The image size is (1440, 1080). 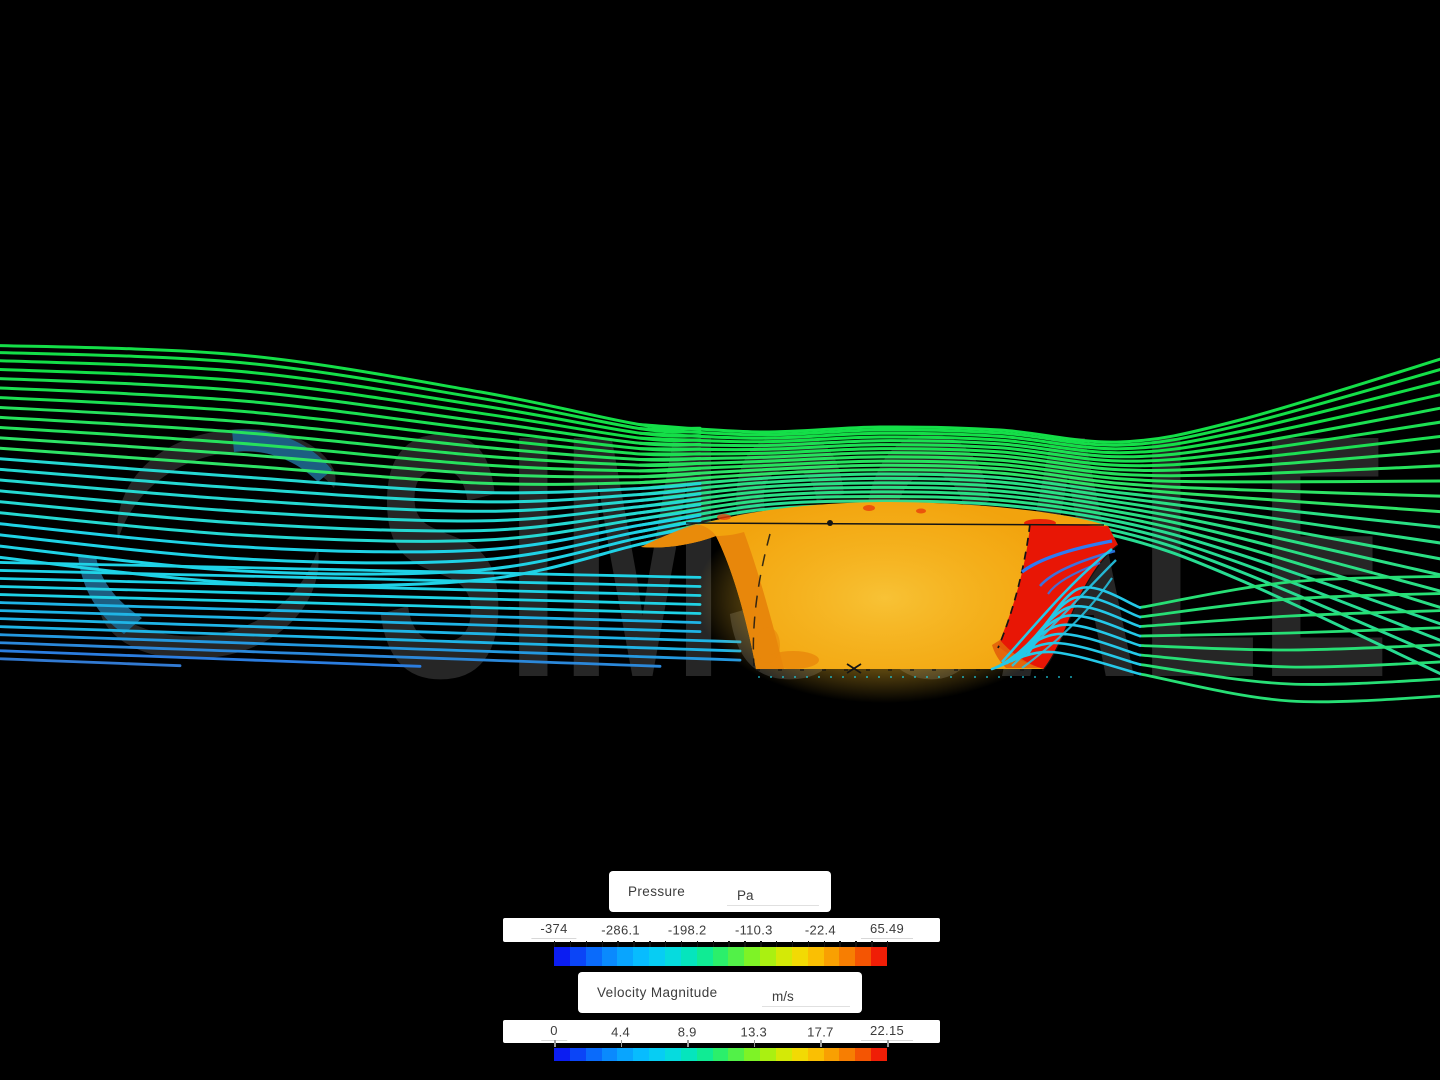 I want to click on legend-range-field: 22.15, so click(x=887, y=1032).